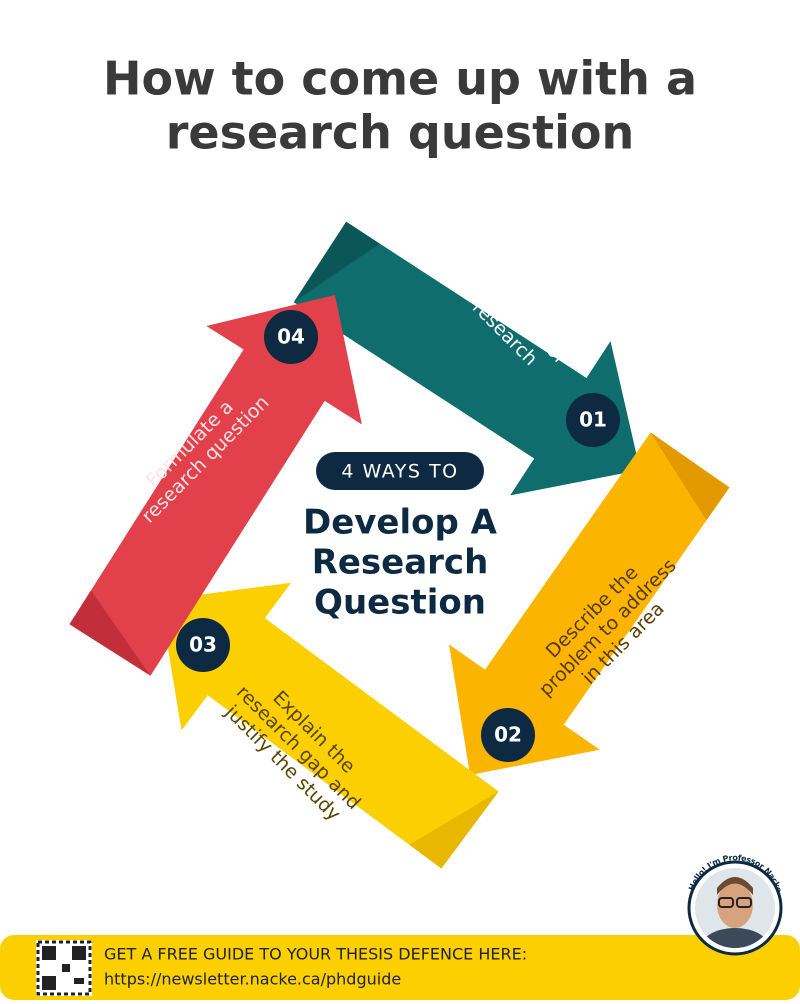  Describe the element at coordinates (400, 79) in the screenshot. I see `title-line: How to come up with a` at that location.